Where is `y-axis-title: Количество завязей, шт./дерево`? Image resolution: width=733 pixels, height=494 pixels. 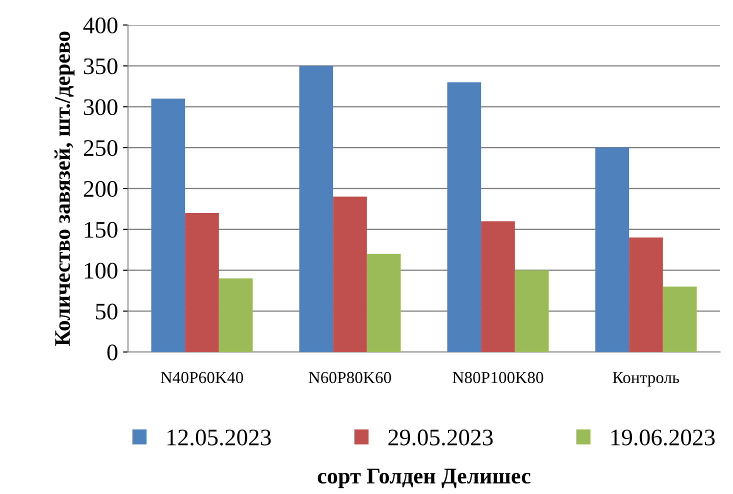
y-axis-title: Количество завязей, шт./дерево is located at coordinates (64, 189).